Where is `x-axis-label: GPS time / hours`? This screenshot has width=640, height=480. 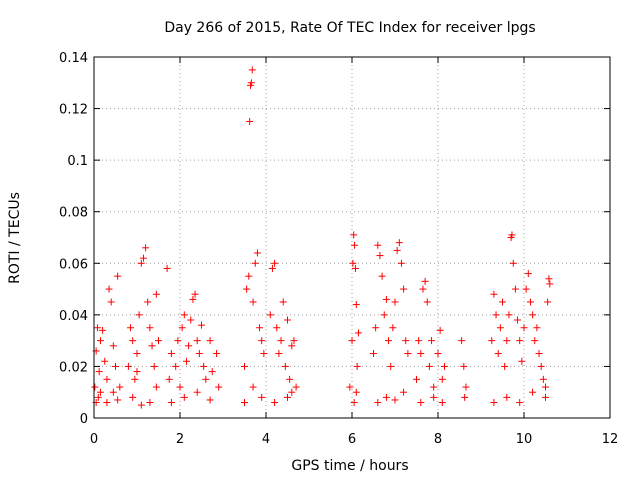
x-axis-label: GPS time / hours is located at coordinates (349, 466).